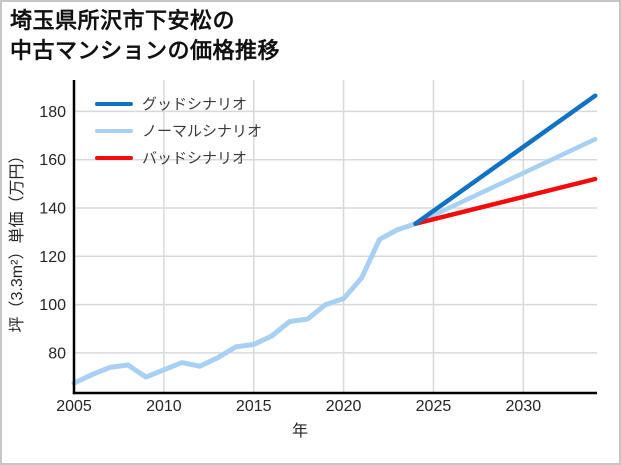  Describe the element at coordinates (114, 157) in the screenshot. I see `bad-scenario-line-swatch` at that location.